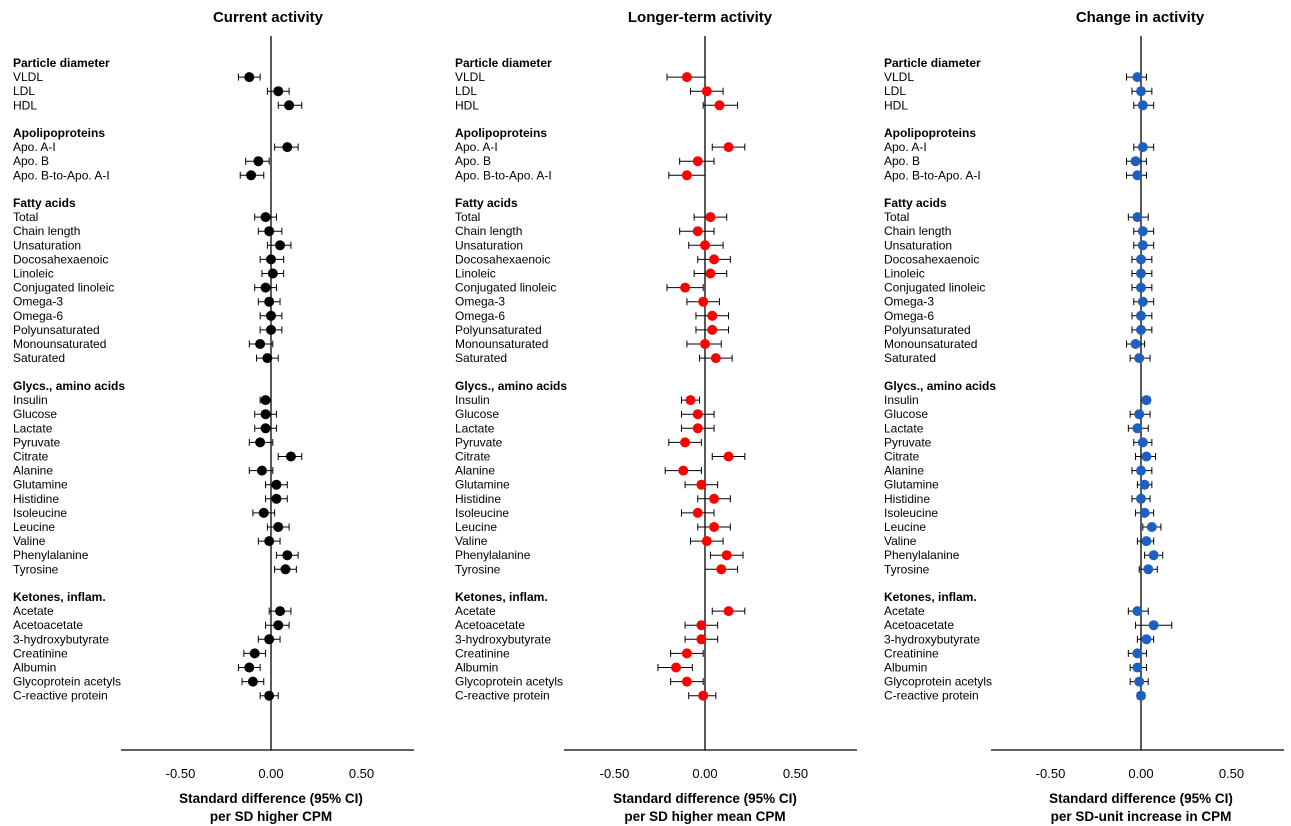  What do you see at coordinates (34, 527) in the screenshot?
I see `row-label: Leucine` at bounding box center [34, 527].